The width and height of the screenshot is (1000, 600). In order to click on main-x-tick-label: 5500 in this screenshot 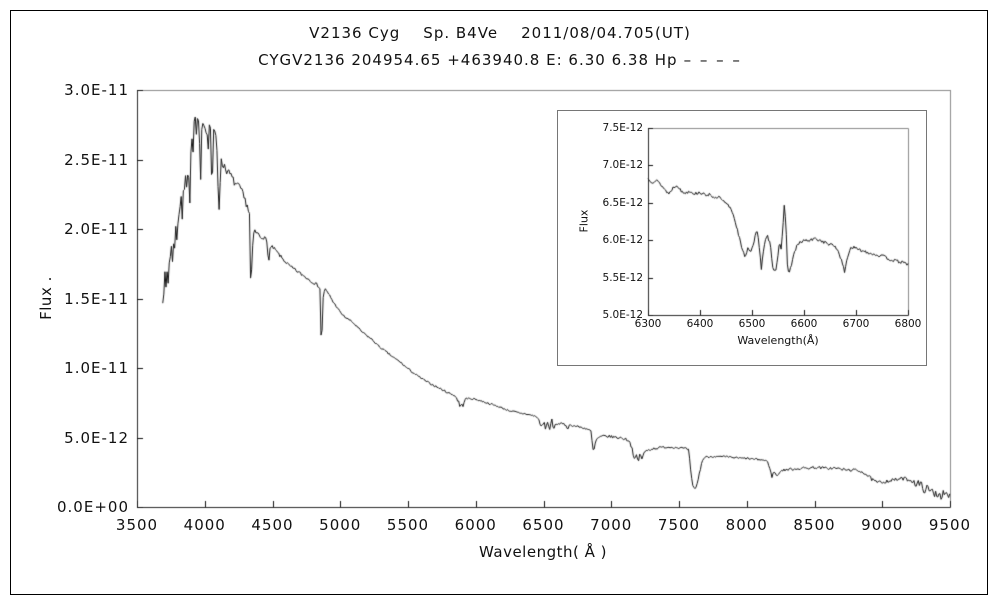, I will do `click(408, 525)`.